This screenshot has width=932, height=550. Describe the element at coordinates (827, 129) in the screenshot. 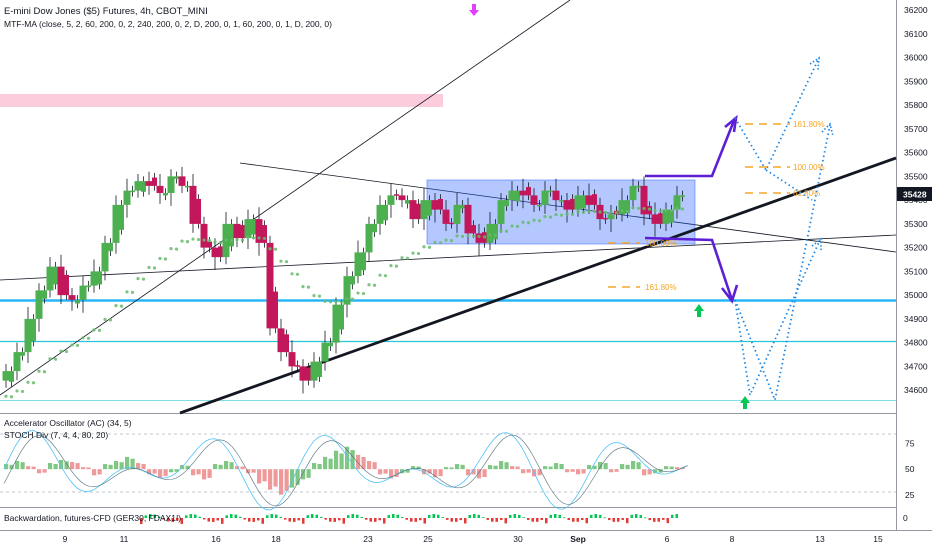

I see `projection-path-2-head` at that location.